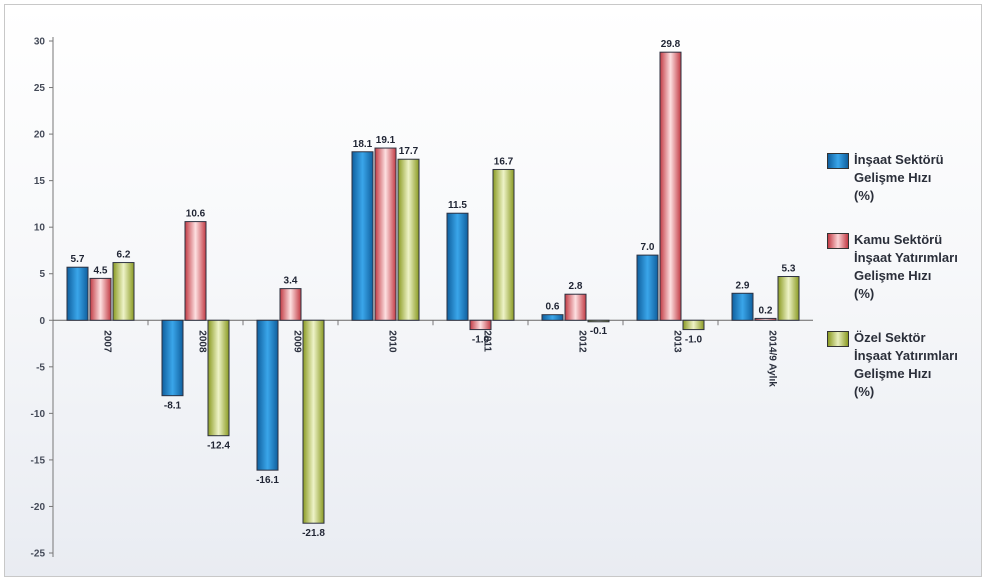  What do you see at coordinates (107, 341) in the screenshot?
I see `x-category-label: 2007` at bounding box center [107, 341].